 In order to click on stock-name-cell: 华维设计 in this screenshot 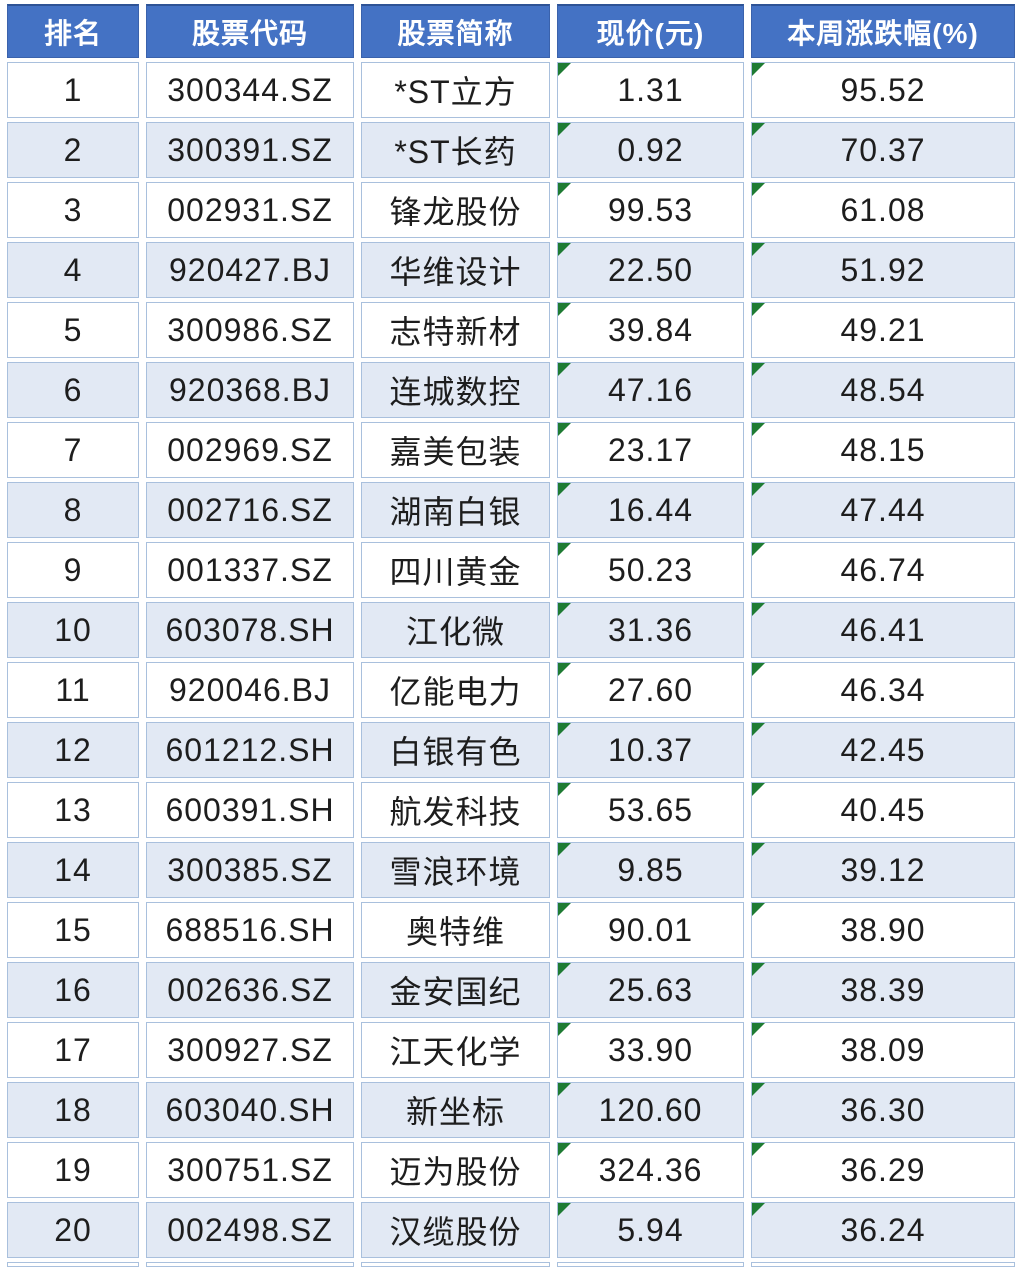, I will do `click(455, 270)`.